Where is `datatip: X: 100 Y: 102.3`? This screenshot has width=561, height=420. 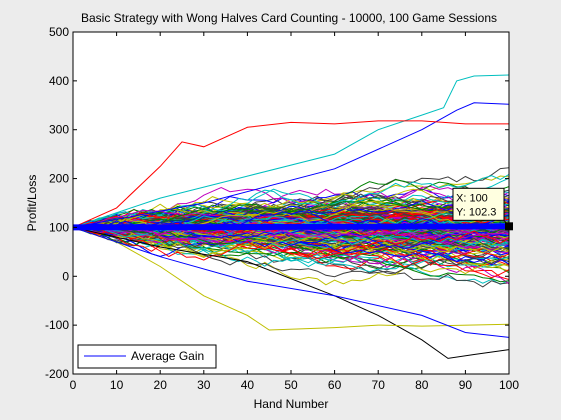
datatip: X: 100 Y: 102.3 is located at coordinates (482, 209).